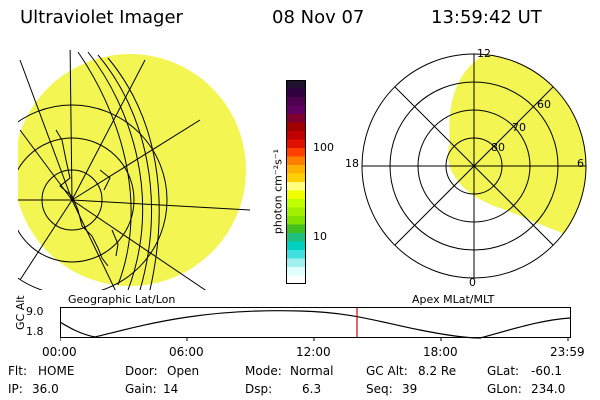 The width and height of the screenshot is (600, 400). What do you see at coordinates (56, 371) in the screenshot?
I see `flt-value: HOME` at bounding box center [56, 371].